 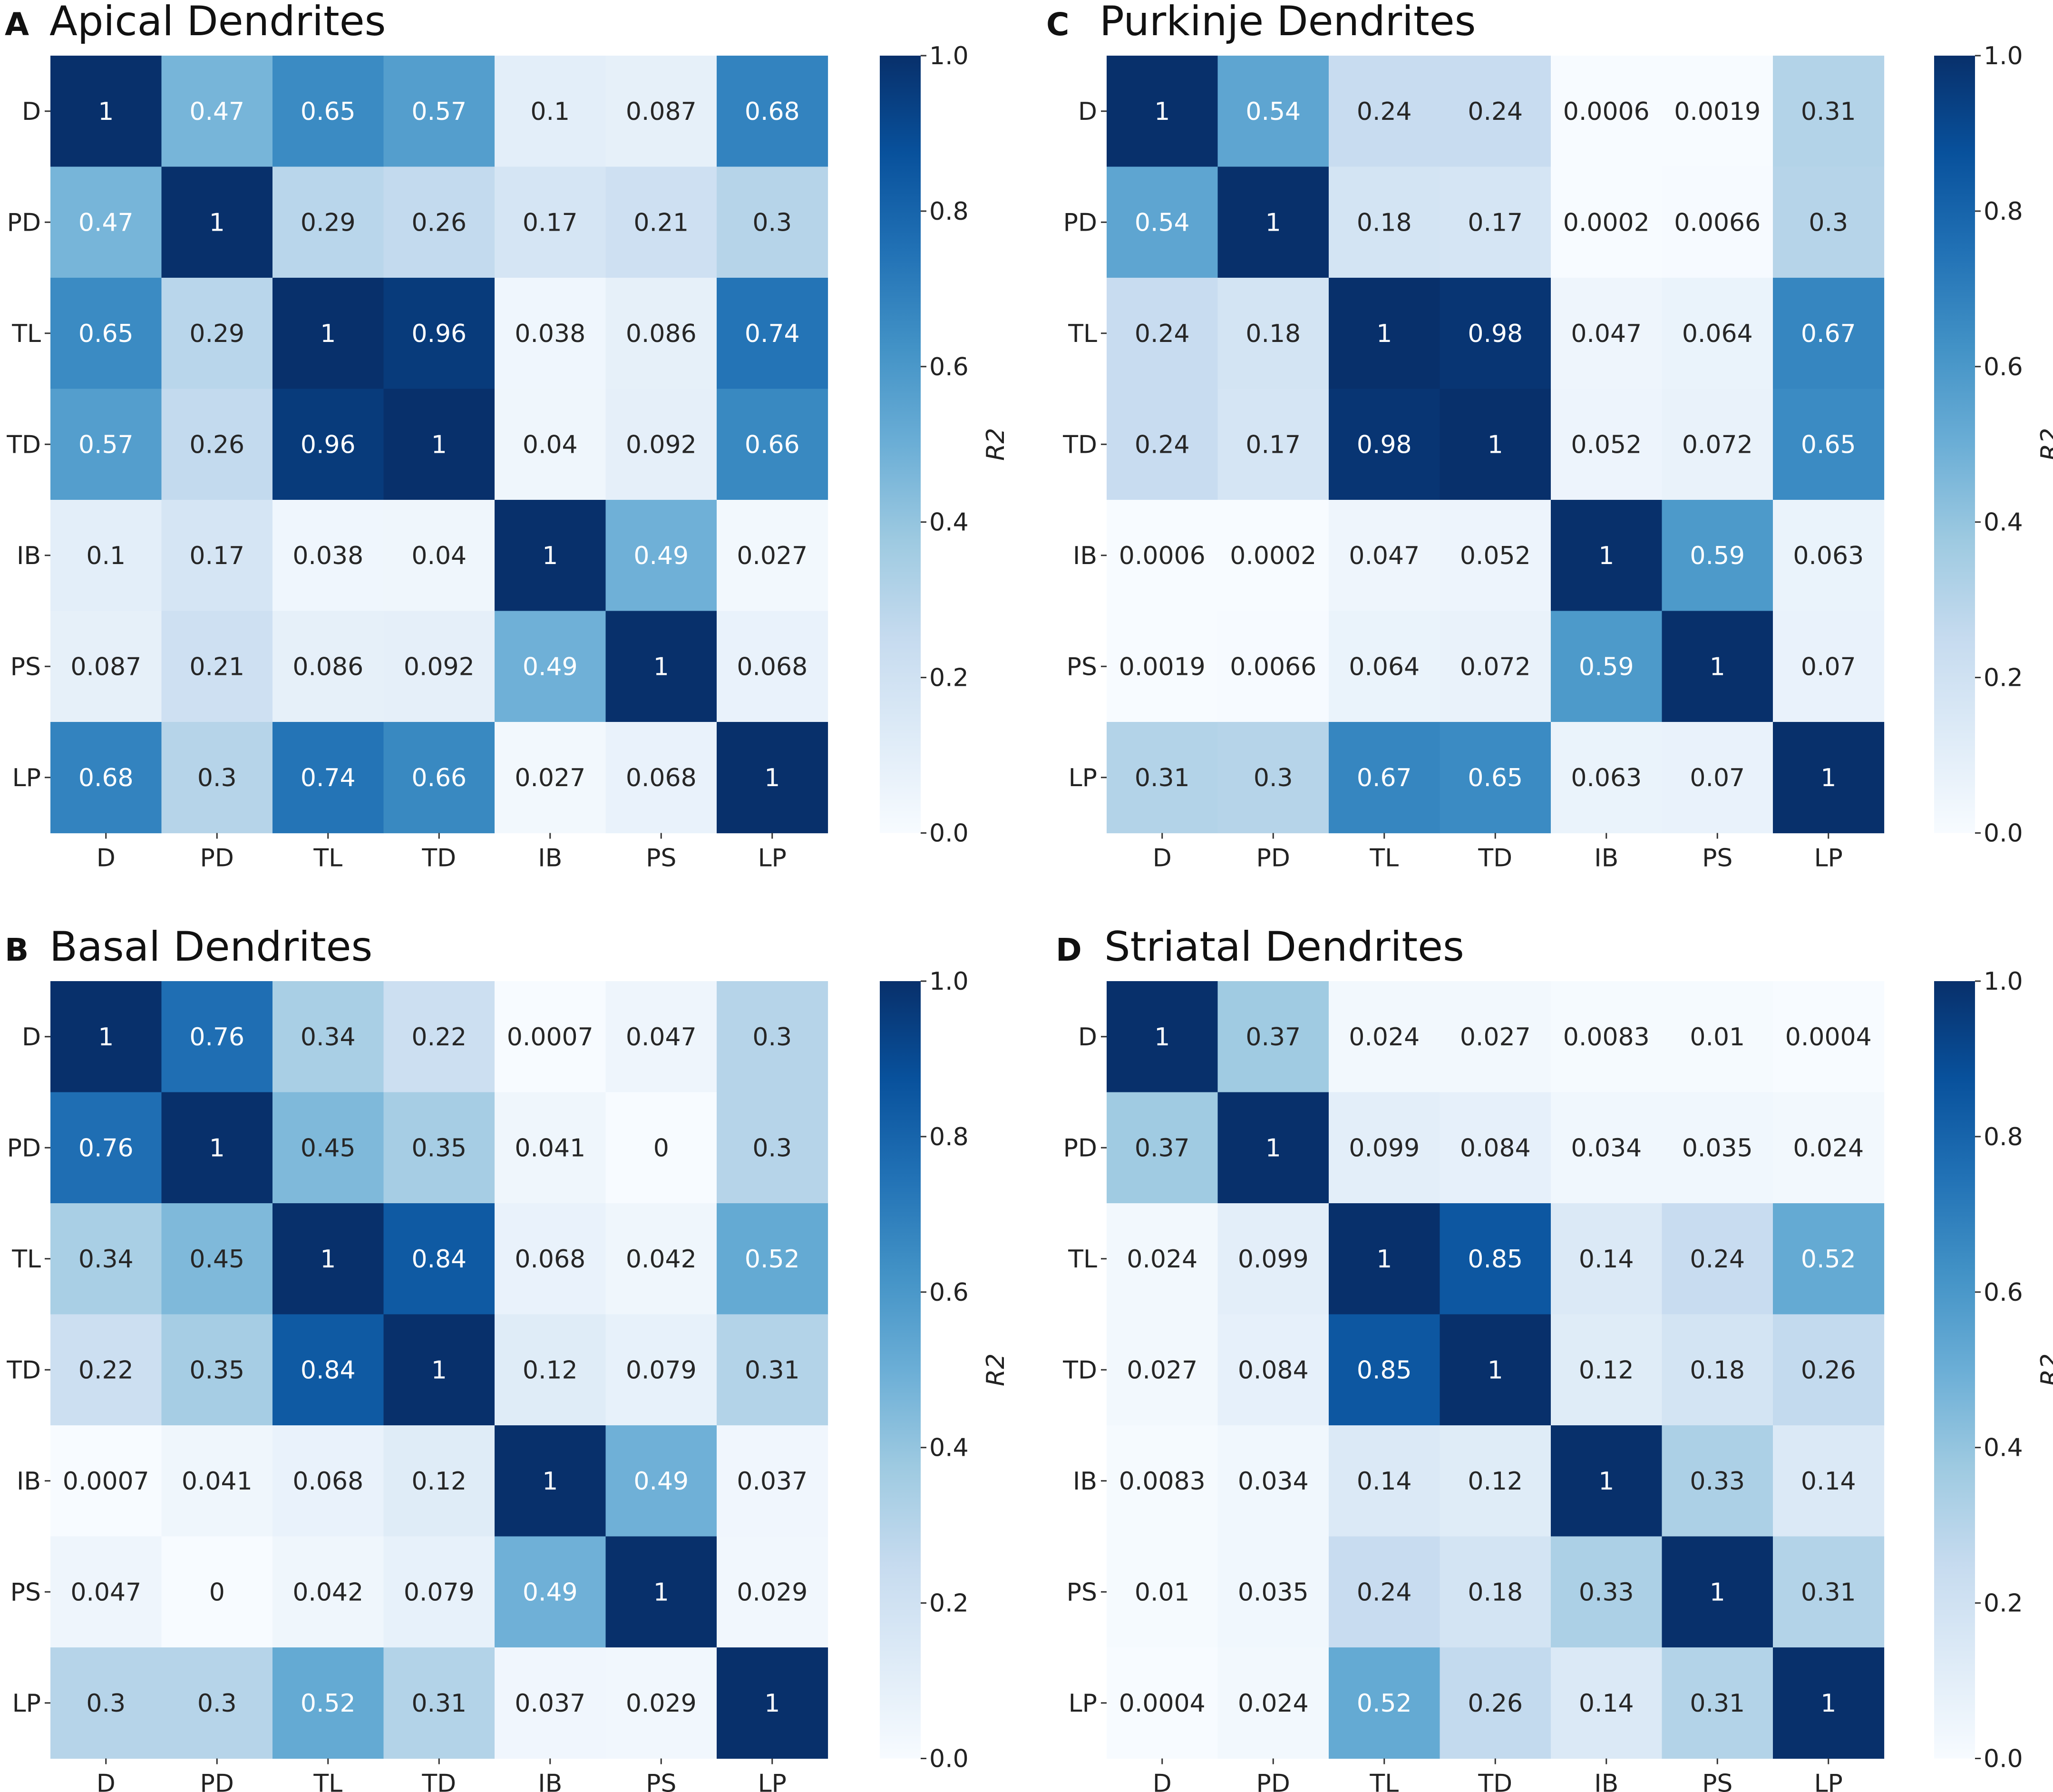 What do you see at coordinates (327, 1593) in the screenshot?
I see `cell-value-label: 0.042` at bounding box center [327, 1593].